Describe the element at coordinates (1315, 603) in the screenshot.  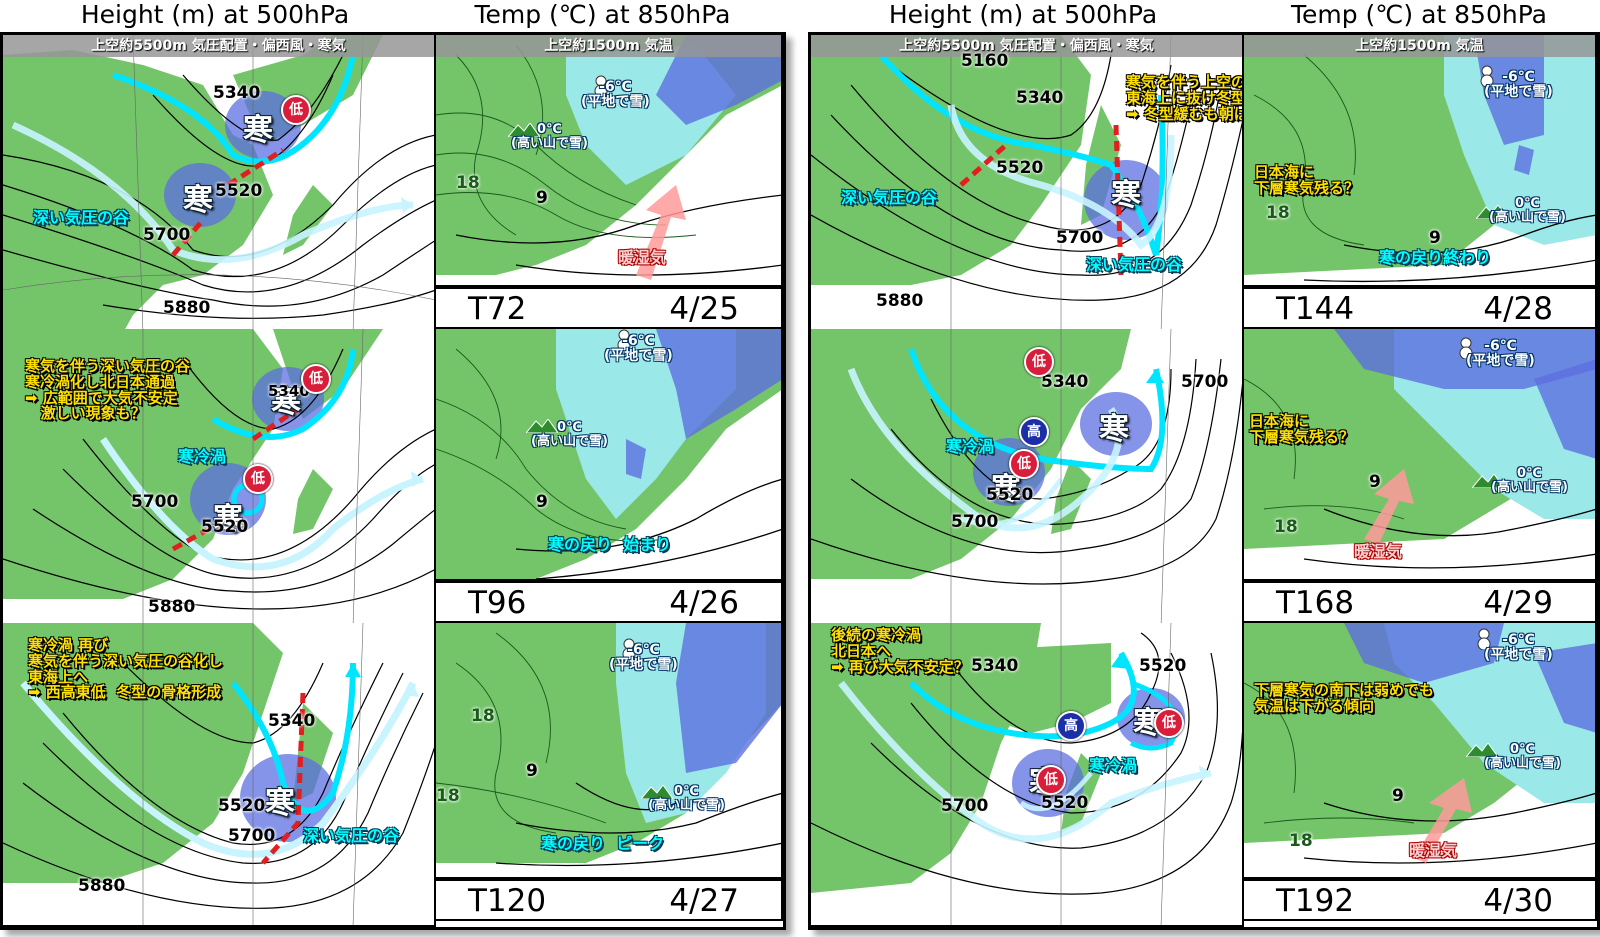
I see `forecast-step: T168` at that location.